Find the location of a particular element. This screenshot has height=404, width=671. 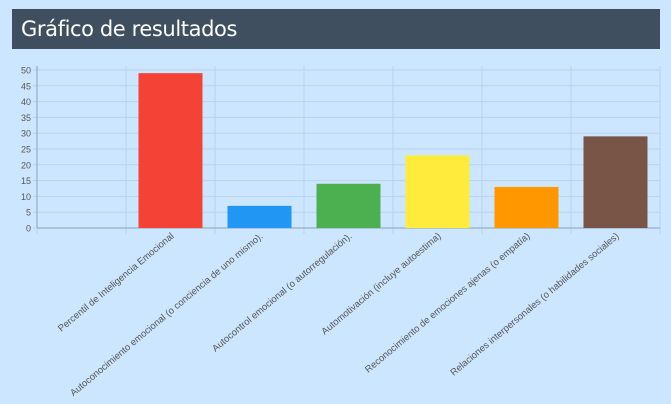

y-tick-label: 20 is located at coordinates (26, 165).